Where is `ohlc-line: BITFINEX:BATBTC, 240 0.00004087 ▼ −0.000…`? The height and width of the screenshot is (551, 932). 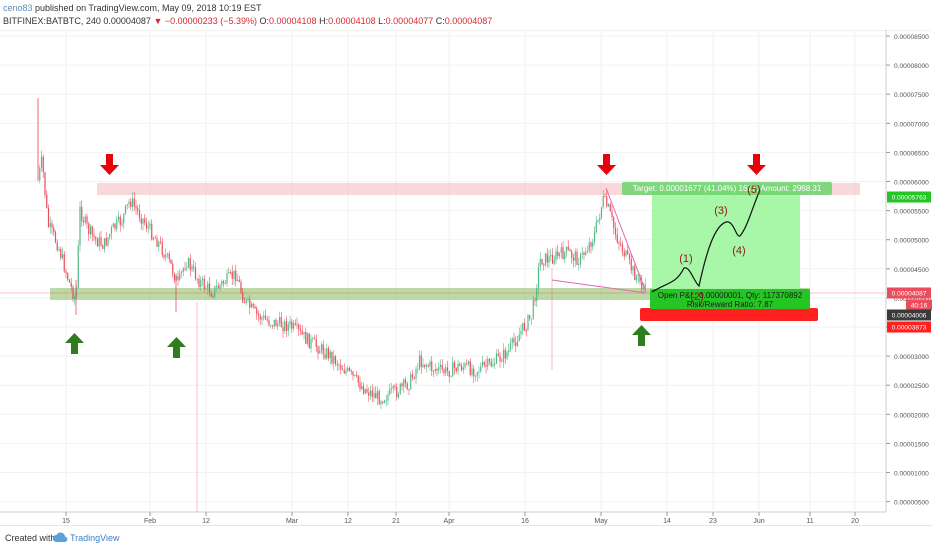
ohlc-line: BITFINEX:BATBTC, 240 0.00004087 ▼ −0.000… is located at coordinates (247, 21).